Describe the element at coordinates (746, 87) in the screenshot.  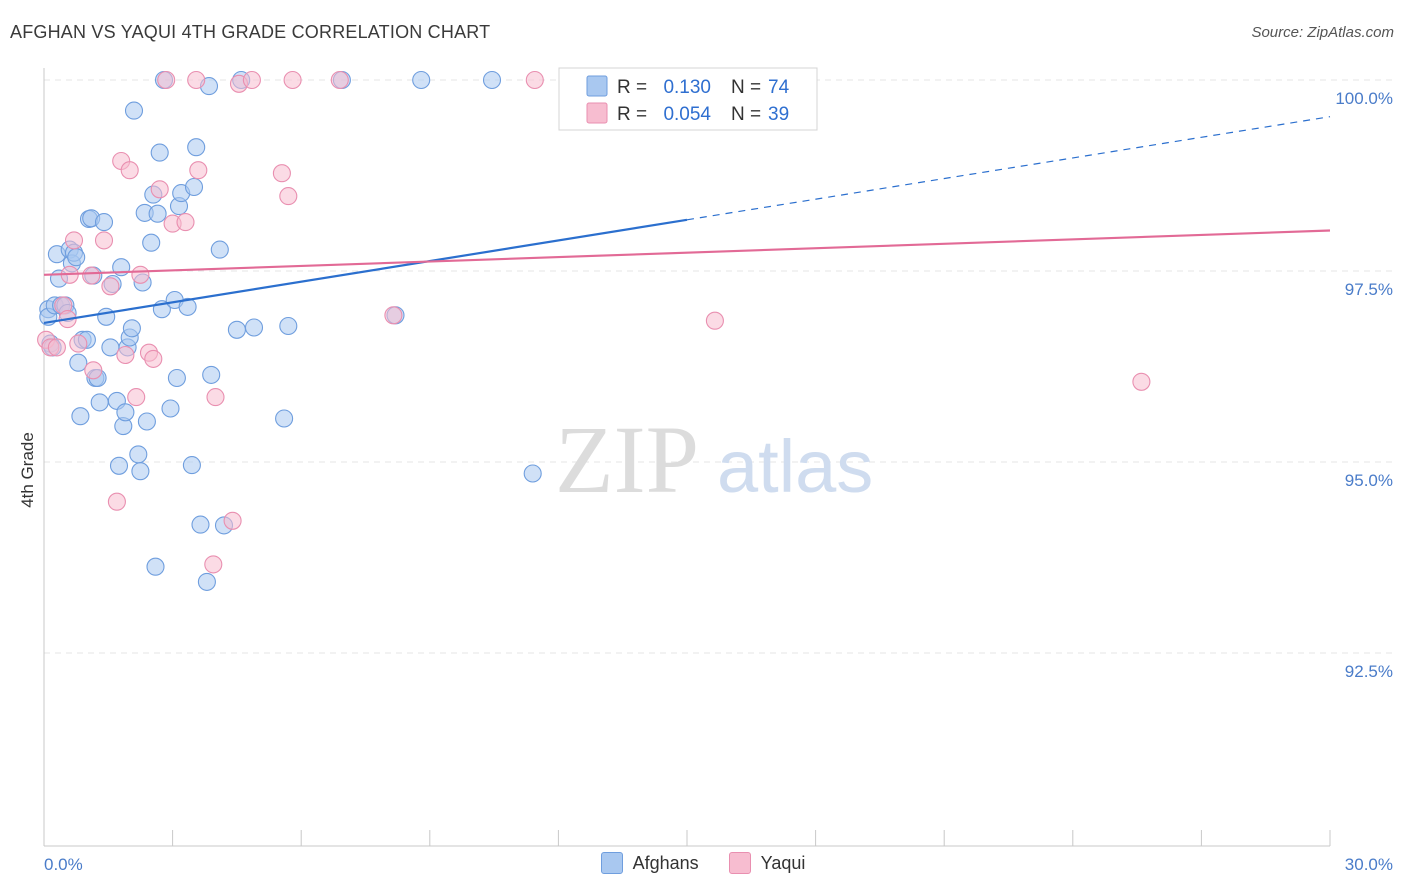
I see `legend-n-label-afghans: N =` at that location.